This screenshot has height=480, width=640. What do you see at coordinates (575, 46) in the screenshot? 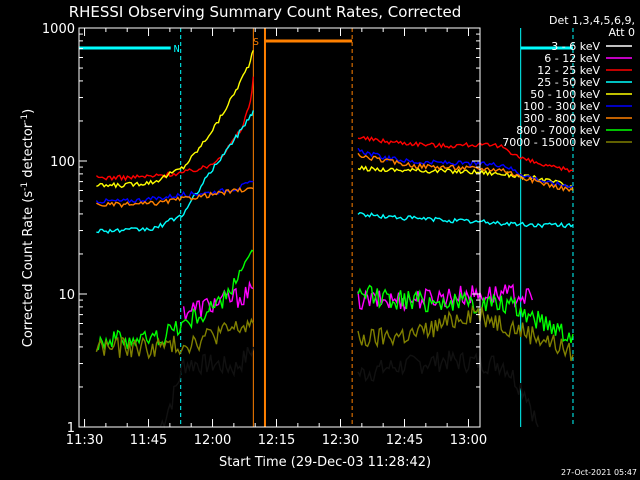
I see `legend-entry: 3 - 6 keV` at bounding box center [575, 46].